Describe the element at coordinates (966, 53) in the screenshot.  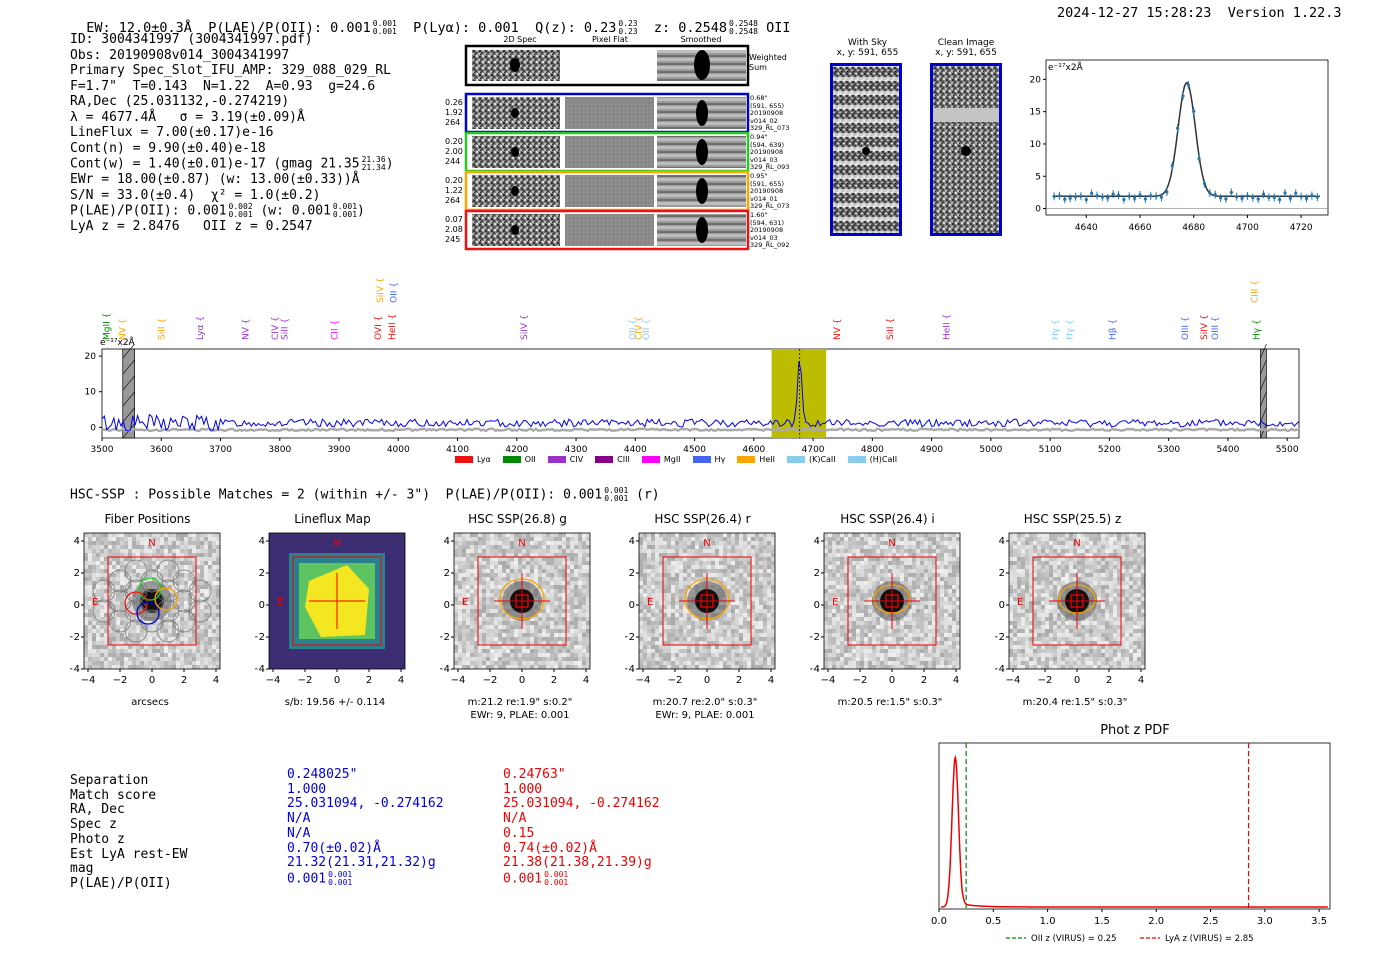
I see `clean-image-coords: x, y: 591, 655` at that location.